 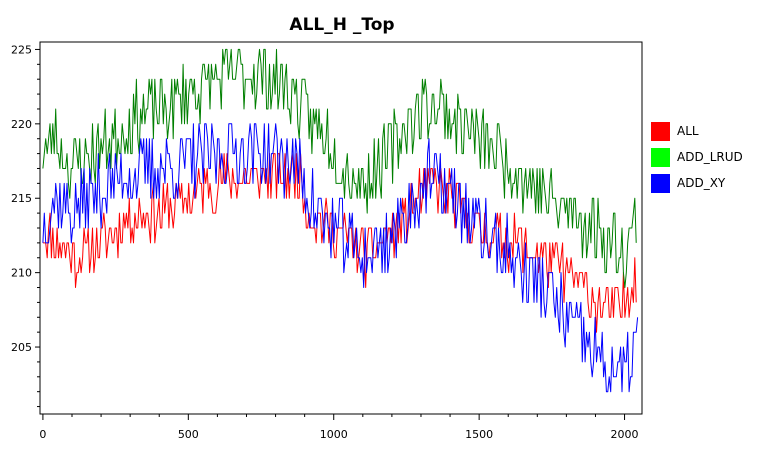 What do you see at coordinates (42, 434) in the screenshot?
I see `x-tick-label: 0` at bounding box center [42, 434].